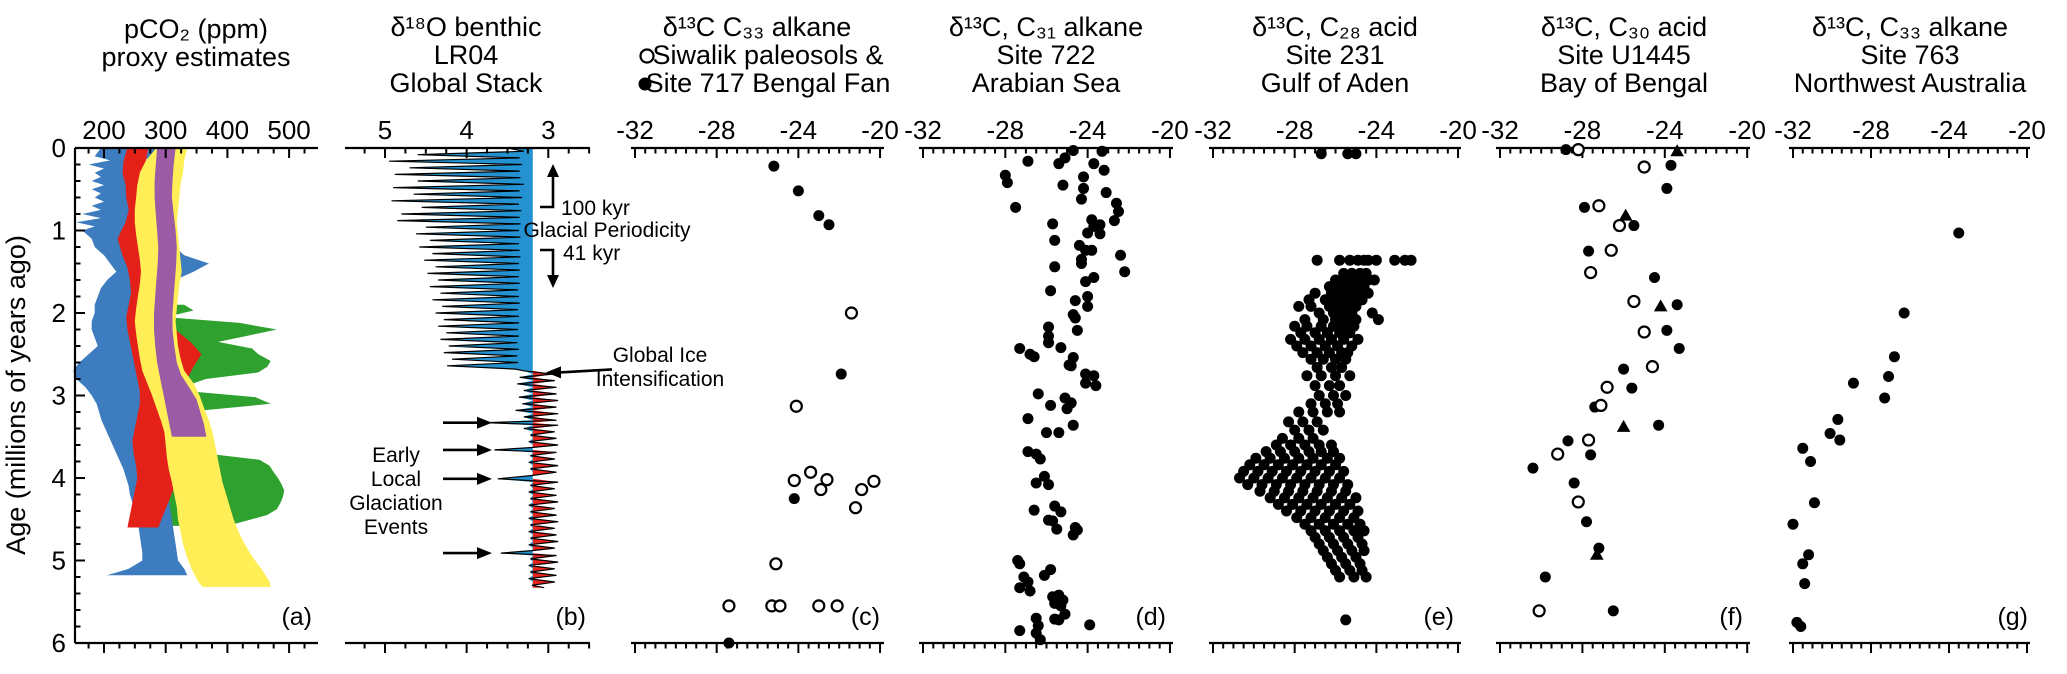 The width and height of the screenshot is (2067, 674). Describe the element at coordinates (396, 455) in the screenshot. I see `annotation-early-line1: Early` at that location.